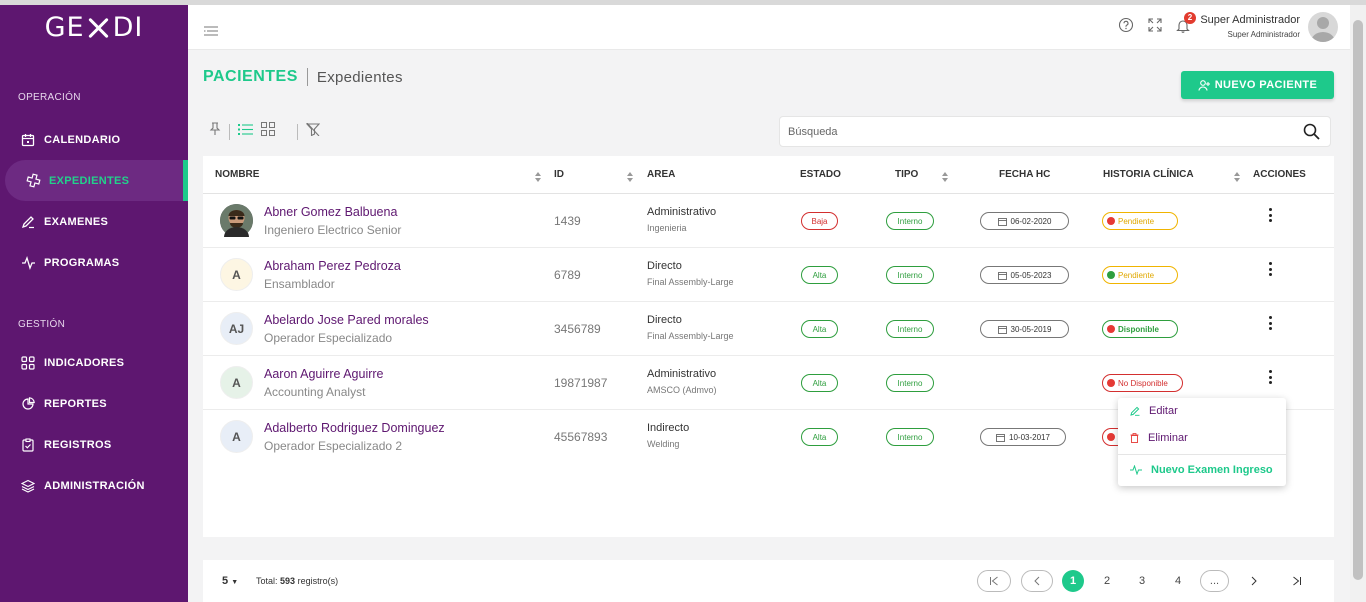  I want to click on last-page-icon, so click(1297, 581).